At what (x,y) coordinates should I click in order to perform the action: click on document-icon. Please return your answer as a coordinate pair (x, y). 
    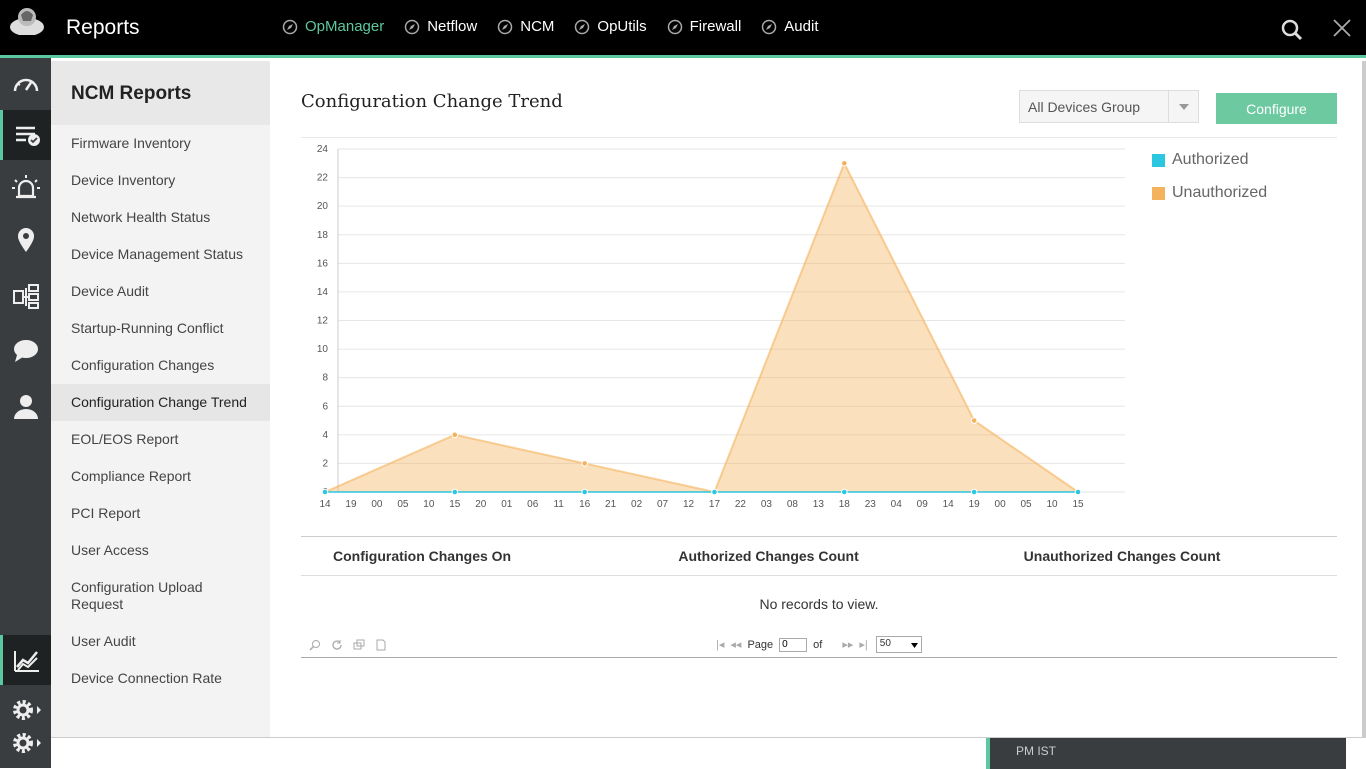
    Looking at the image, I should click on (381, 645).